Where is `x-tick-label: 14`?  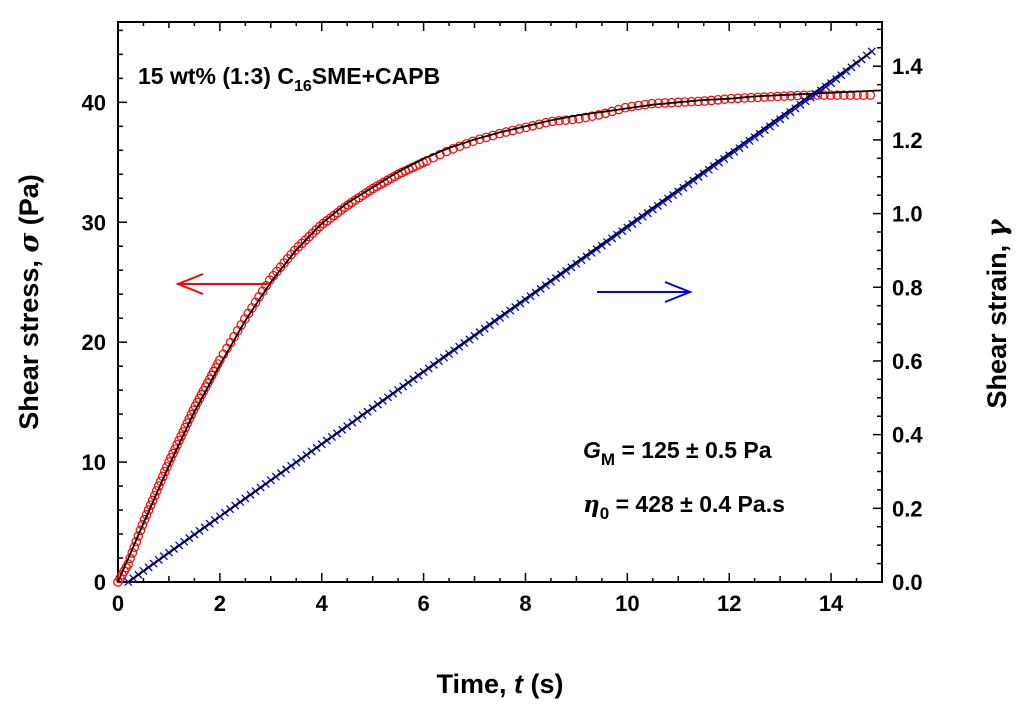 x-tick-label: 14 is located at coordinates (831, 603).